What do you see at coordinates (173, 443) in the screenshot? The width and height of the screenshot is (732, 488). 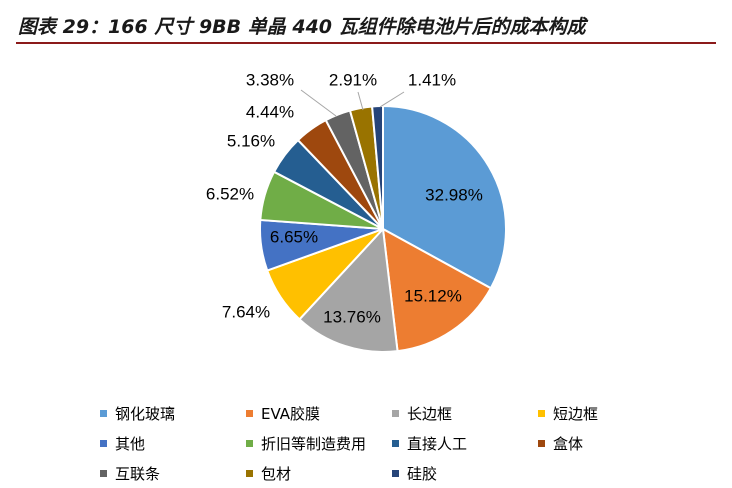 I see `legend-item: 其他` at bounding box center [173, 443].